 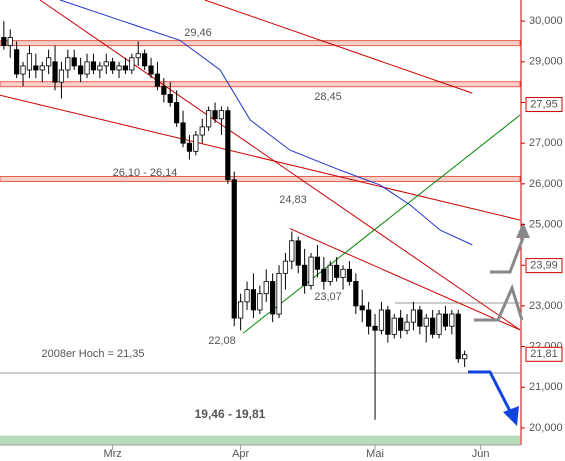 I want to click on y-tick-label: 25,000, so click(x=546, y=224).